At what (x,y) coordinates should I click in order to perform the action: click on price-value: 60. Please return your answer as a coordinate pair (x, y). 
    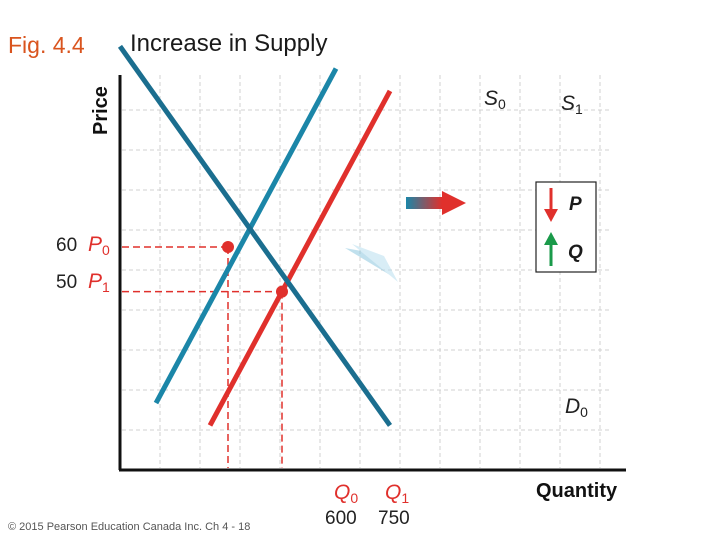
    Looking at the image, I should click on (66, 245).